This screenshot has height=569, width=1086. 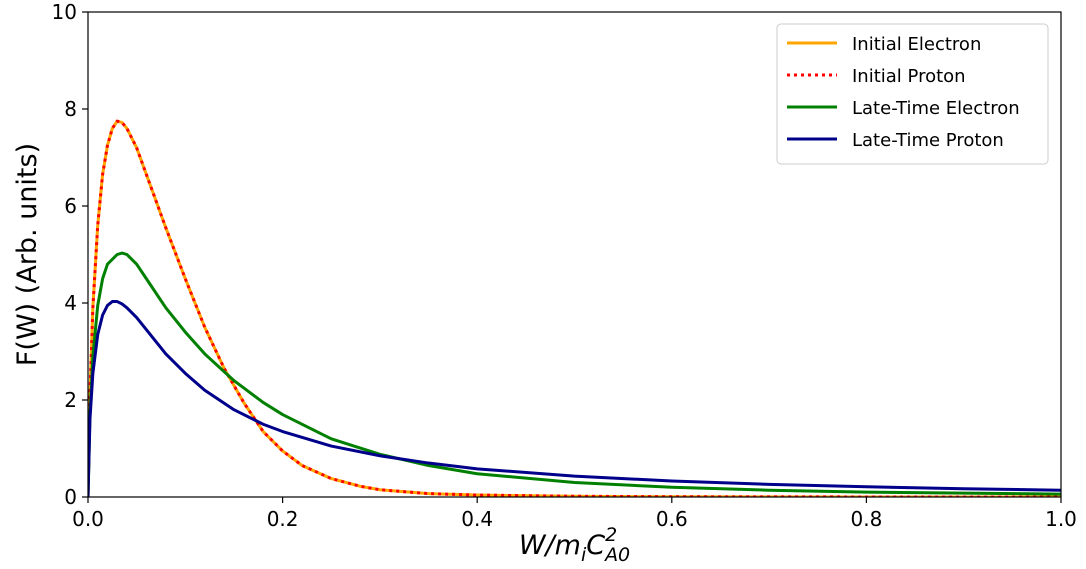 What do you see at coordinates (27, 254) in the screenshot?
I see `y-axis-title: F(W) (Arb. units)` at bounding box center [27, 254].